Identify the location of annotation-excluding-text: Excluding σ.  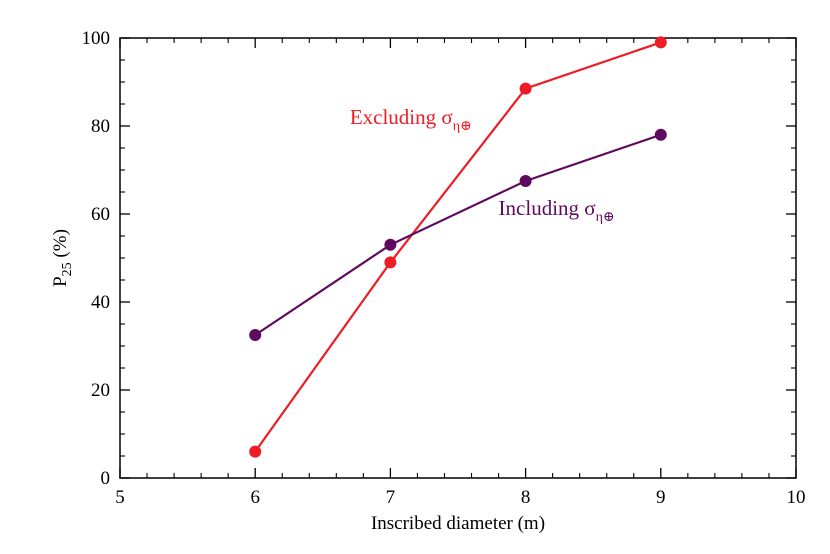
(401, 117).